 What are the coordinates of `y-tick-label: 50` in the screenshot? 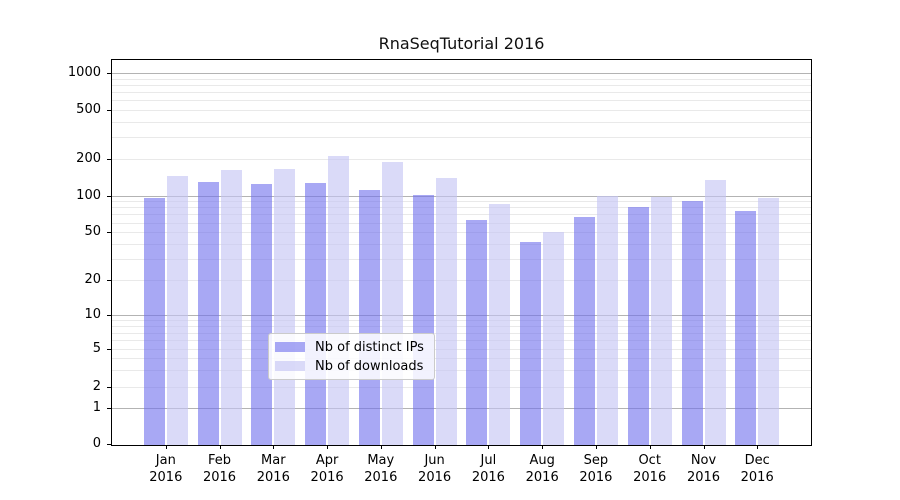 It's located at (92, 232).